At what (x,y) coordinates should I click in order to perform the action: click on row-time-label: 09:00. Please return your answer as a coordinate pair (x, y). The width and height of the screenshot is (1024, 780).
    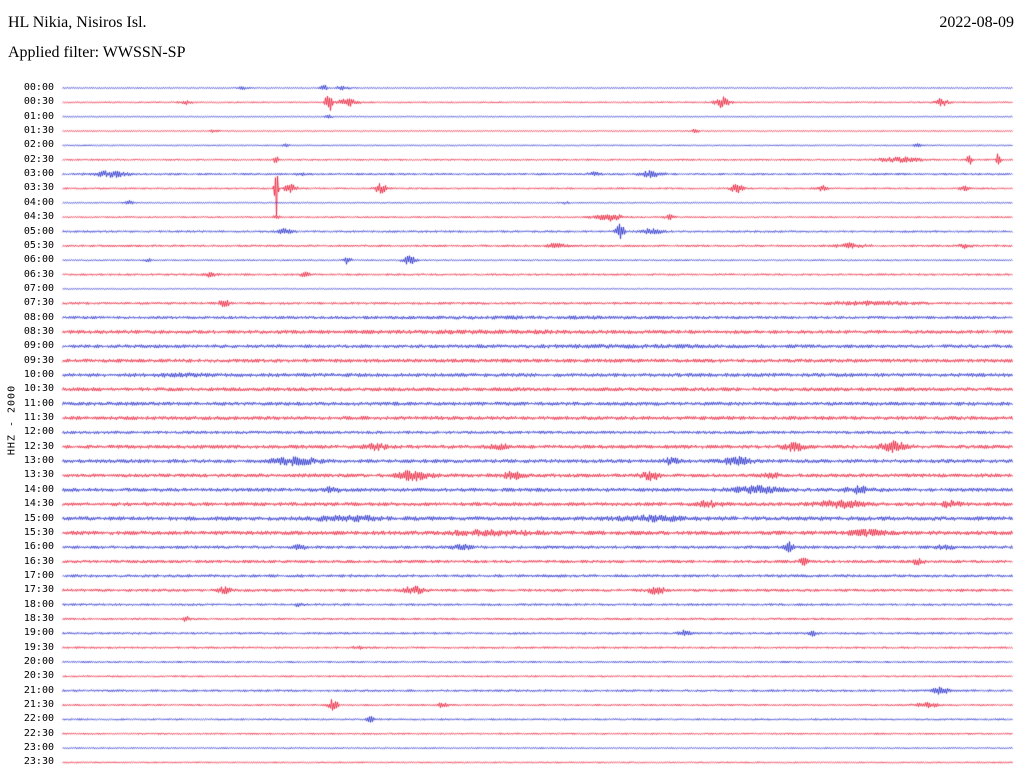
    Looking at the image, I should click on (38, 346).